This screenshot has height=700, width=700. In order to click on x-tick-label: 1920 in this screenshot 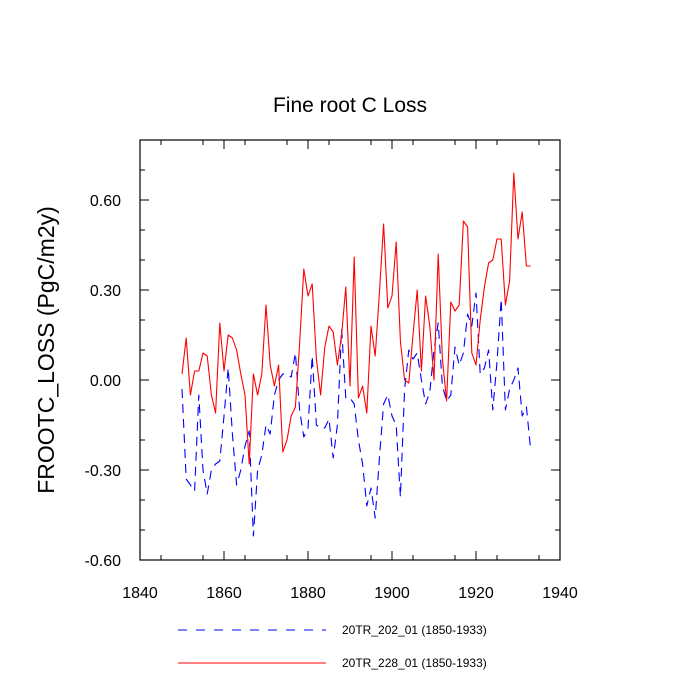, I will do `click(476, 593)`.